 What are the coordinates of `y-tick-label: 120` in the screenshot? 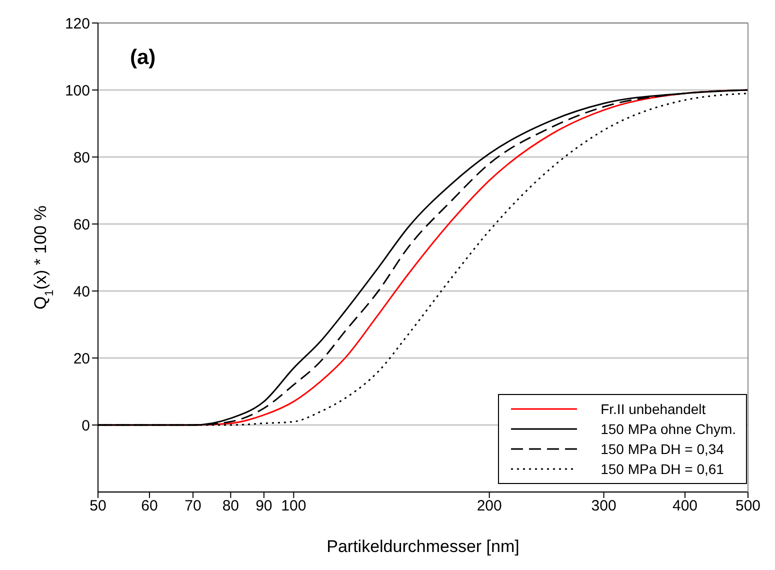 It's located at (77, 23).